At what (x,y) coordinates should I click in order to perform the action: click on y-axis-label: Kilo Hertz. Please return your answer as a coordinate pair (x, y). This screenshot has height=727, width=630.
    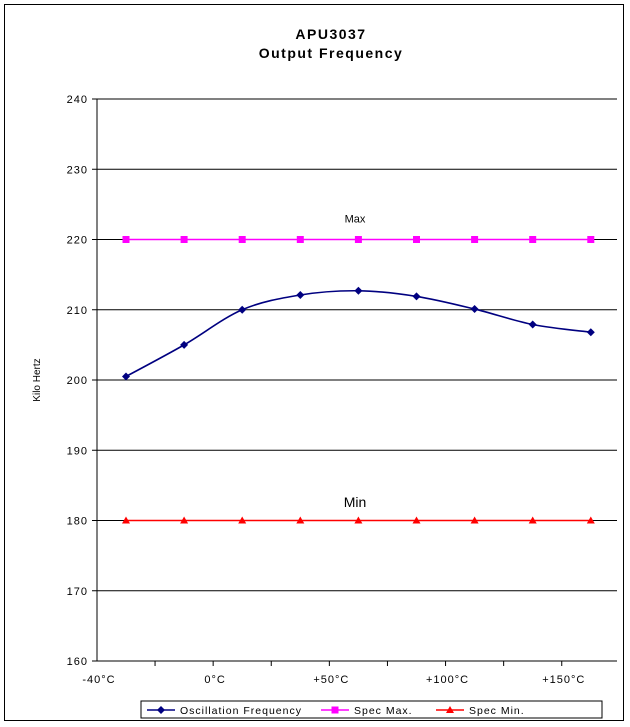
    Looking at the image, I should click on (37, 379).